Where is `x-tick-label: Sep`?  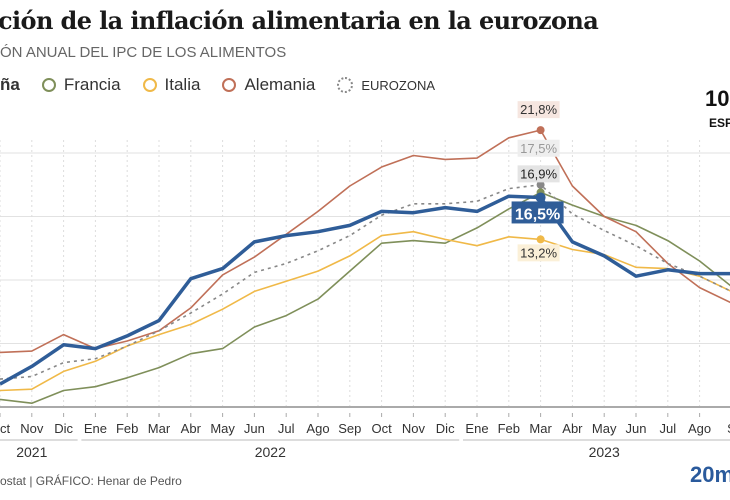 x-tick-label: Sep is located at coordinates (349, 428).